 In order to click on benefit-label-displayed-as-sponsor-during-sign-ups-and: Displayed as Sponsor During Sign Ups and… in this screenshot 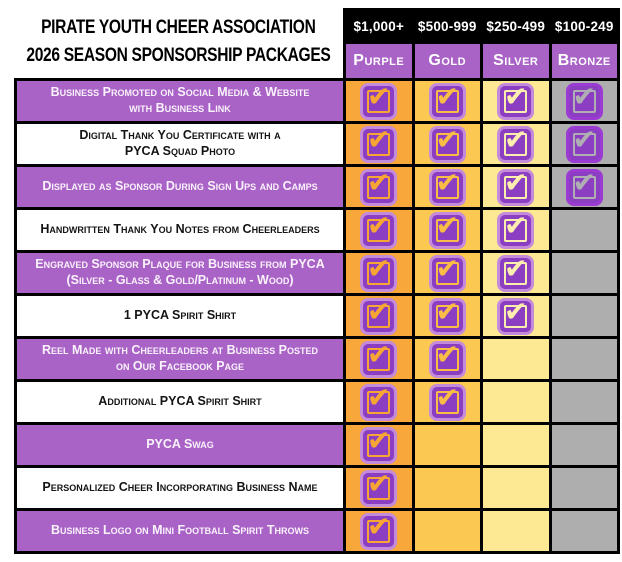, I will do `click(180, 187)`.